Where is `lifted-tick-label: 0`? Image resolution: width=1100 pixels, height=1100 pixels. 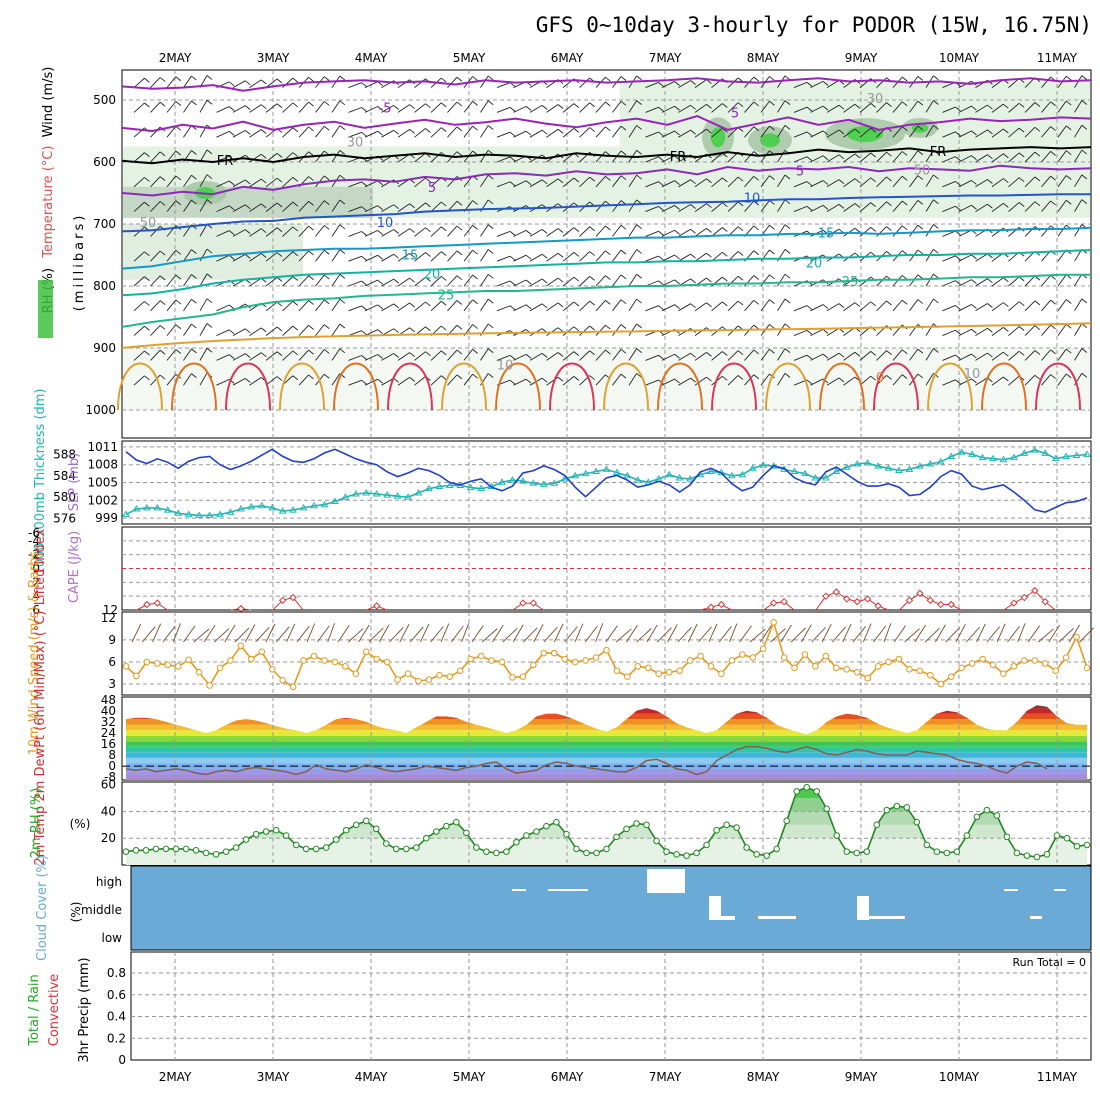
lifted-tick-label: 0 is located at coordinates (36, 569).